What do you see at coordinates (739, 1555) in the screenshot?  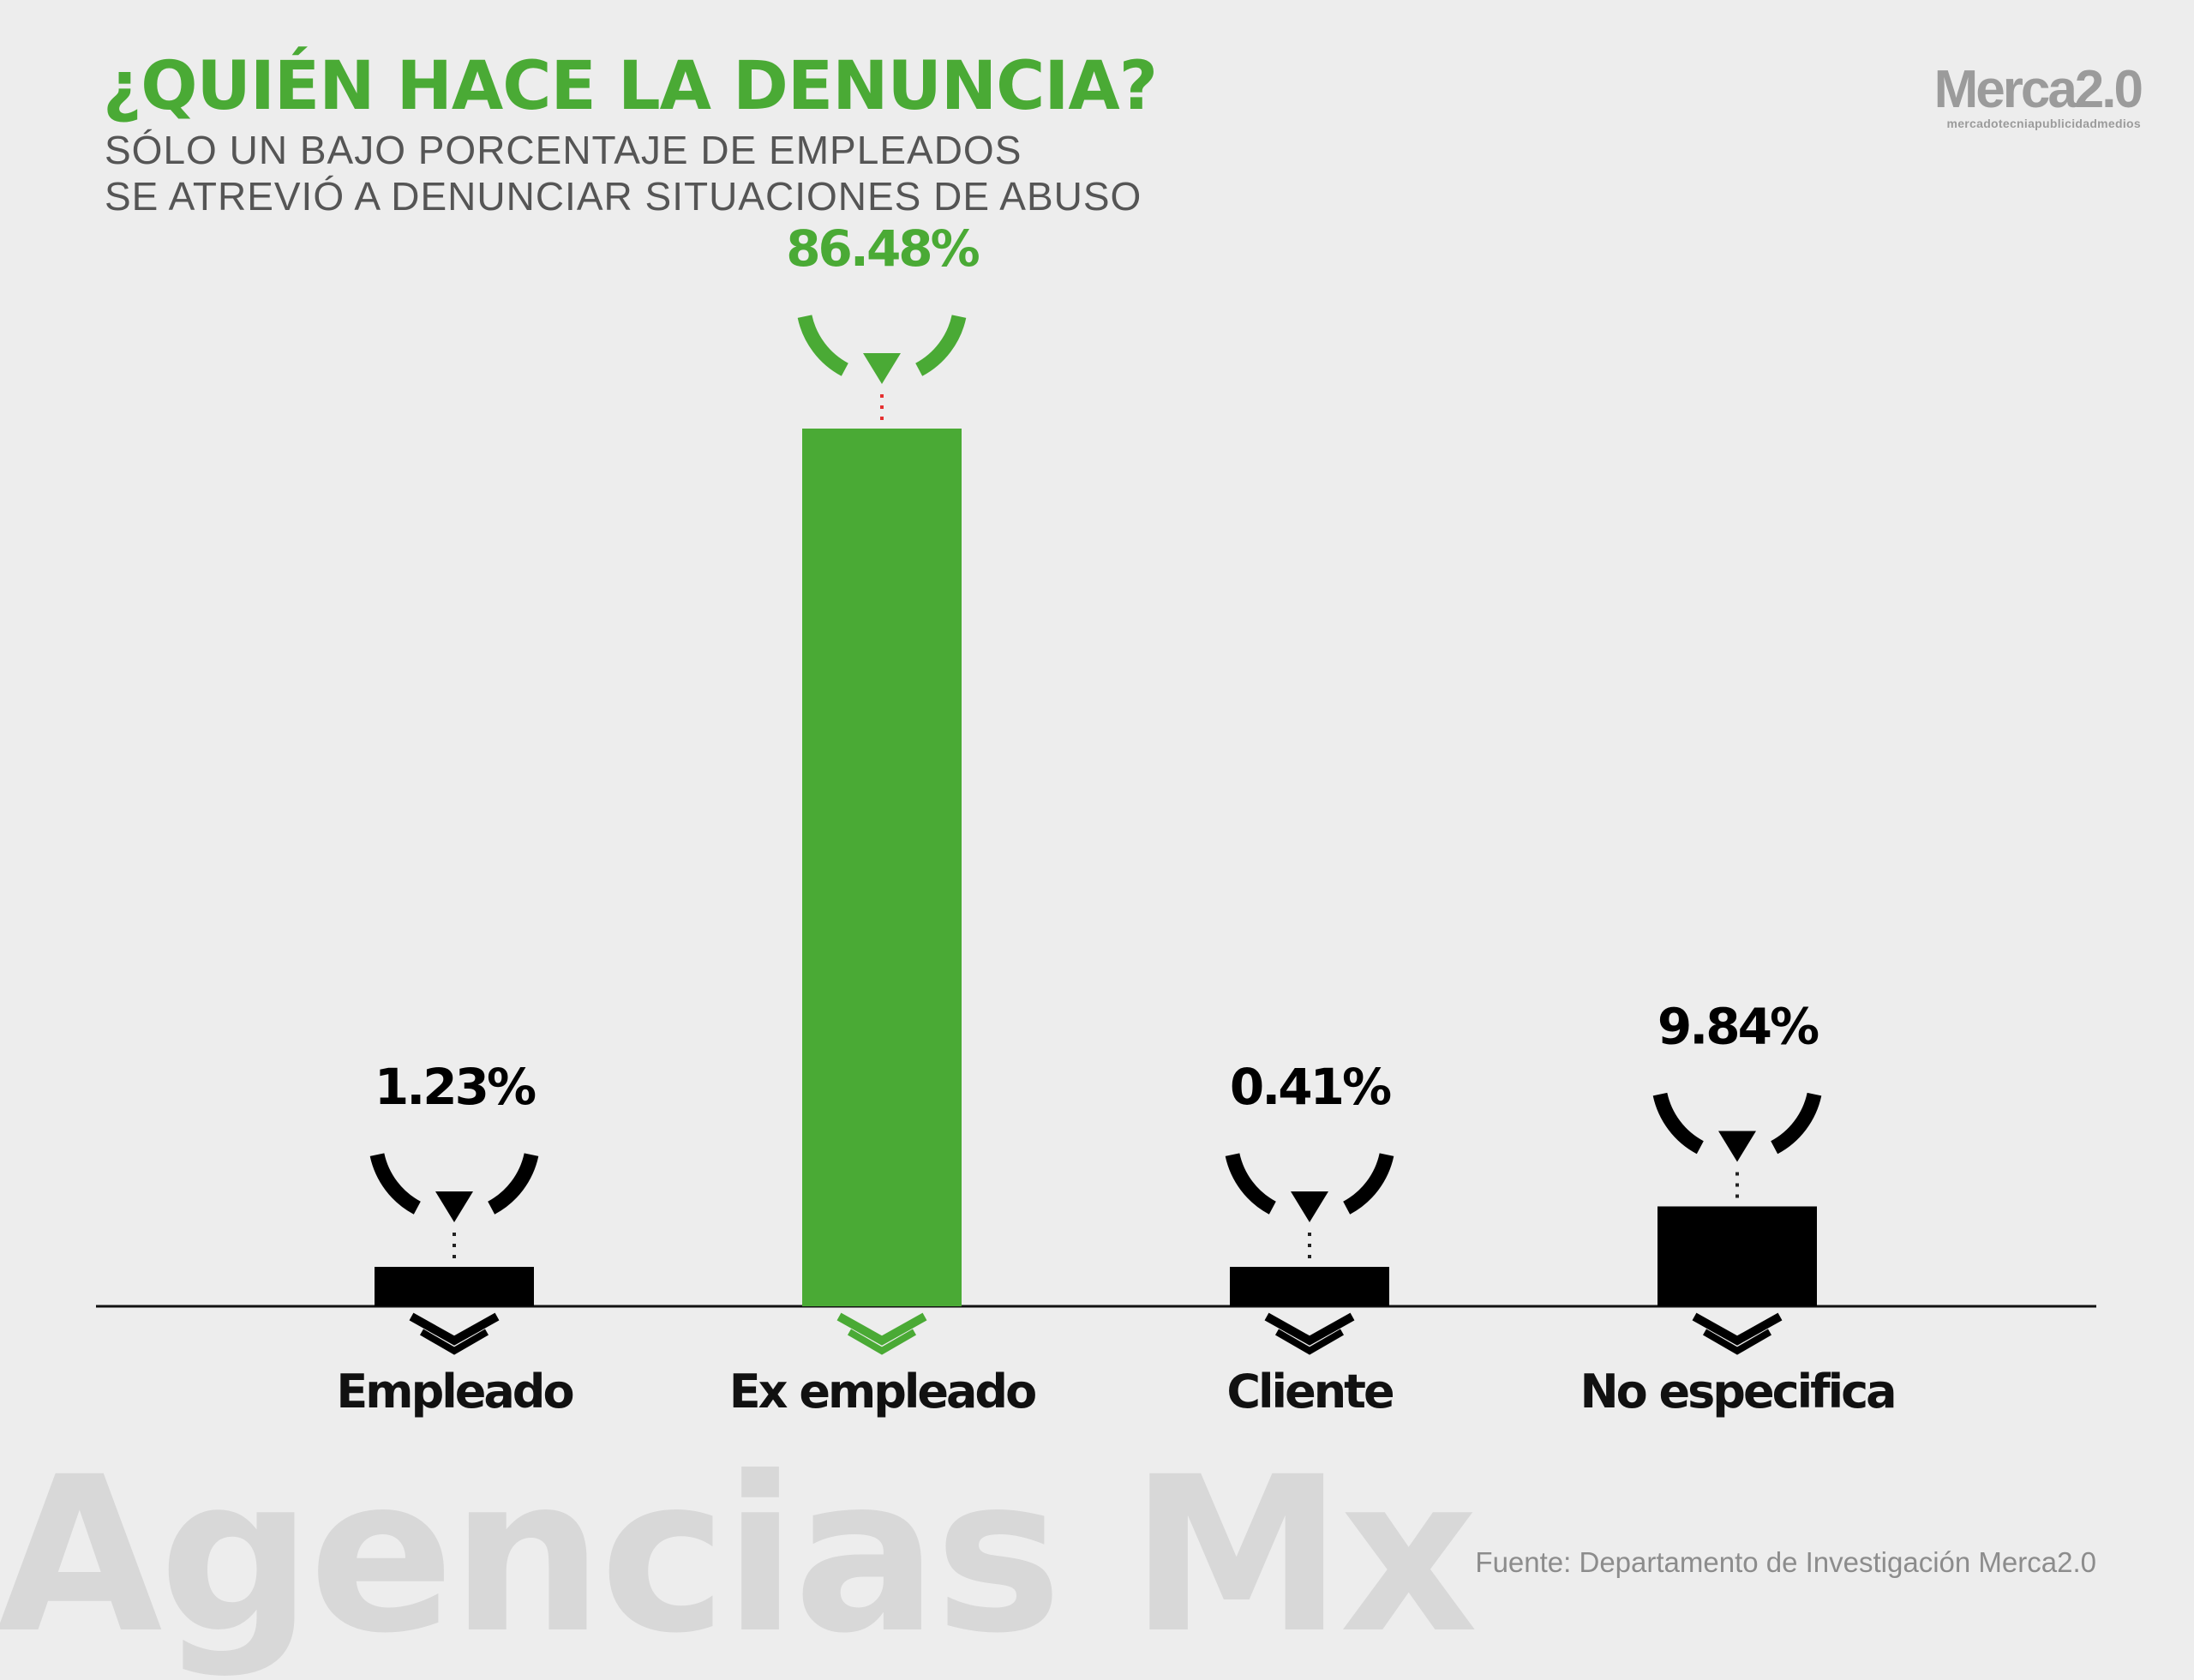 I see `watermark: Agencias Mx` at bounding box center [739, 1555].